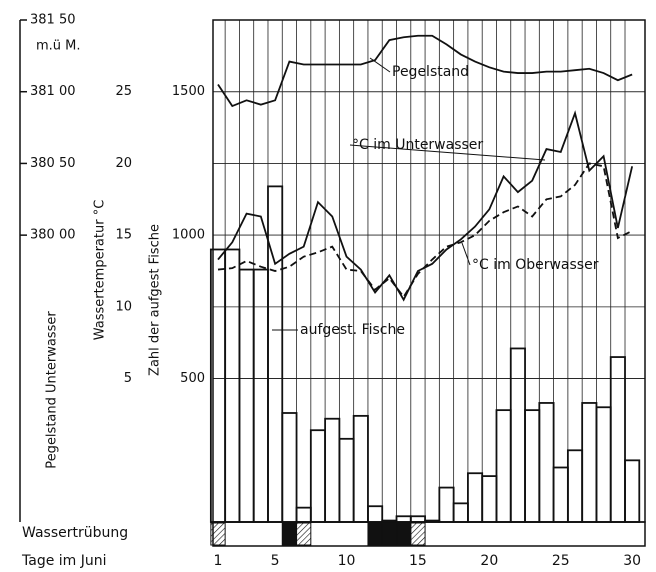 The width and height of the screenshot is (656, 572). What do you see at coordinates (188, 91) in the screenshot?
I see `y-tick-label: 1500` at bounding box center [188, 91].